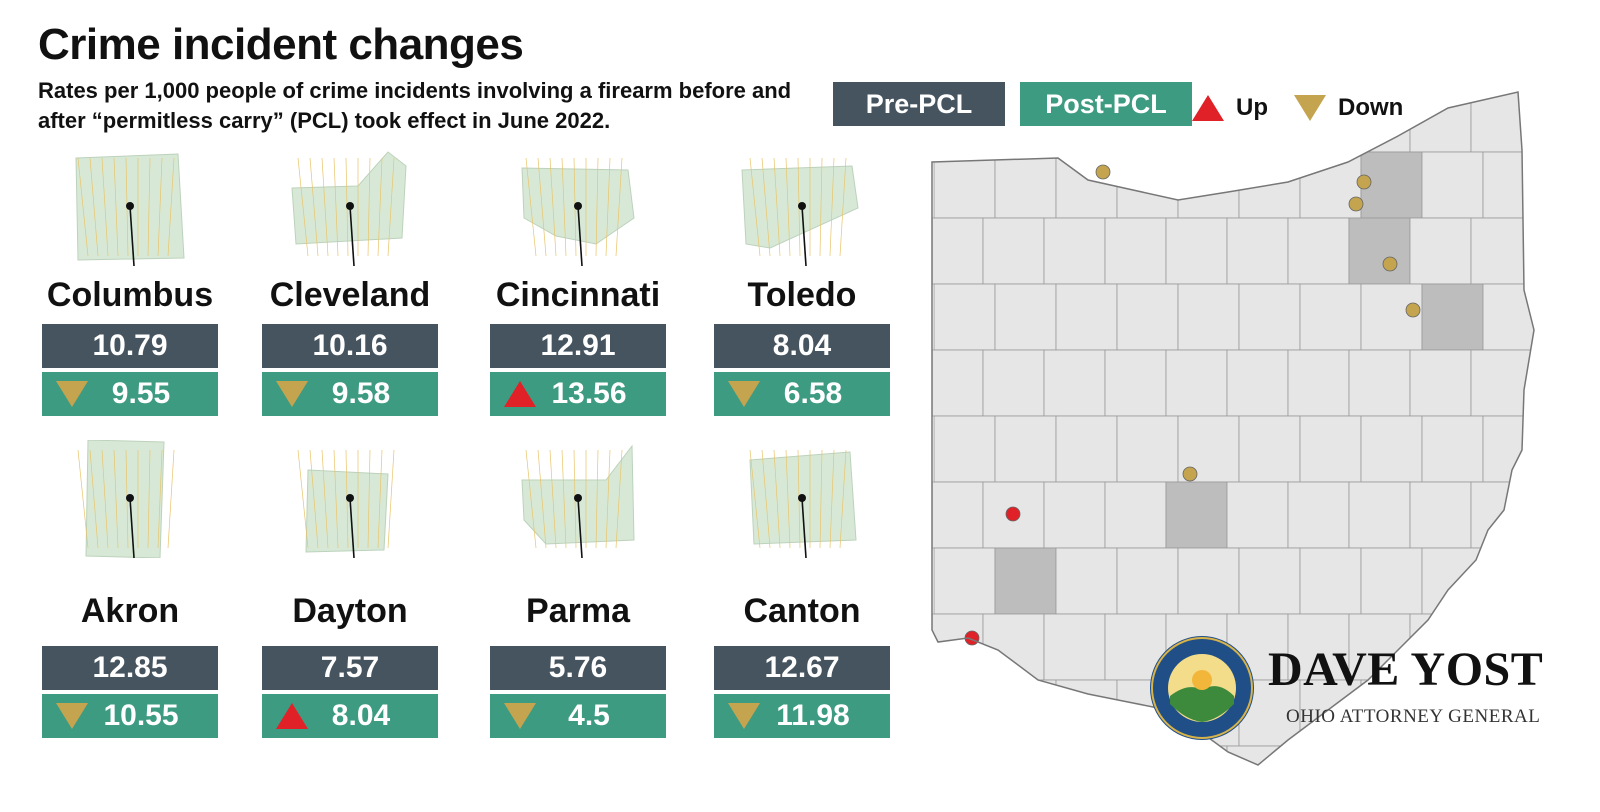 The width and height of the screenshot is (1600, 812). Describe the element at coordinates (1230, 108) in the screenshot. I see `legend-up: Up` at that location.